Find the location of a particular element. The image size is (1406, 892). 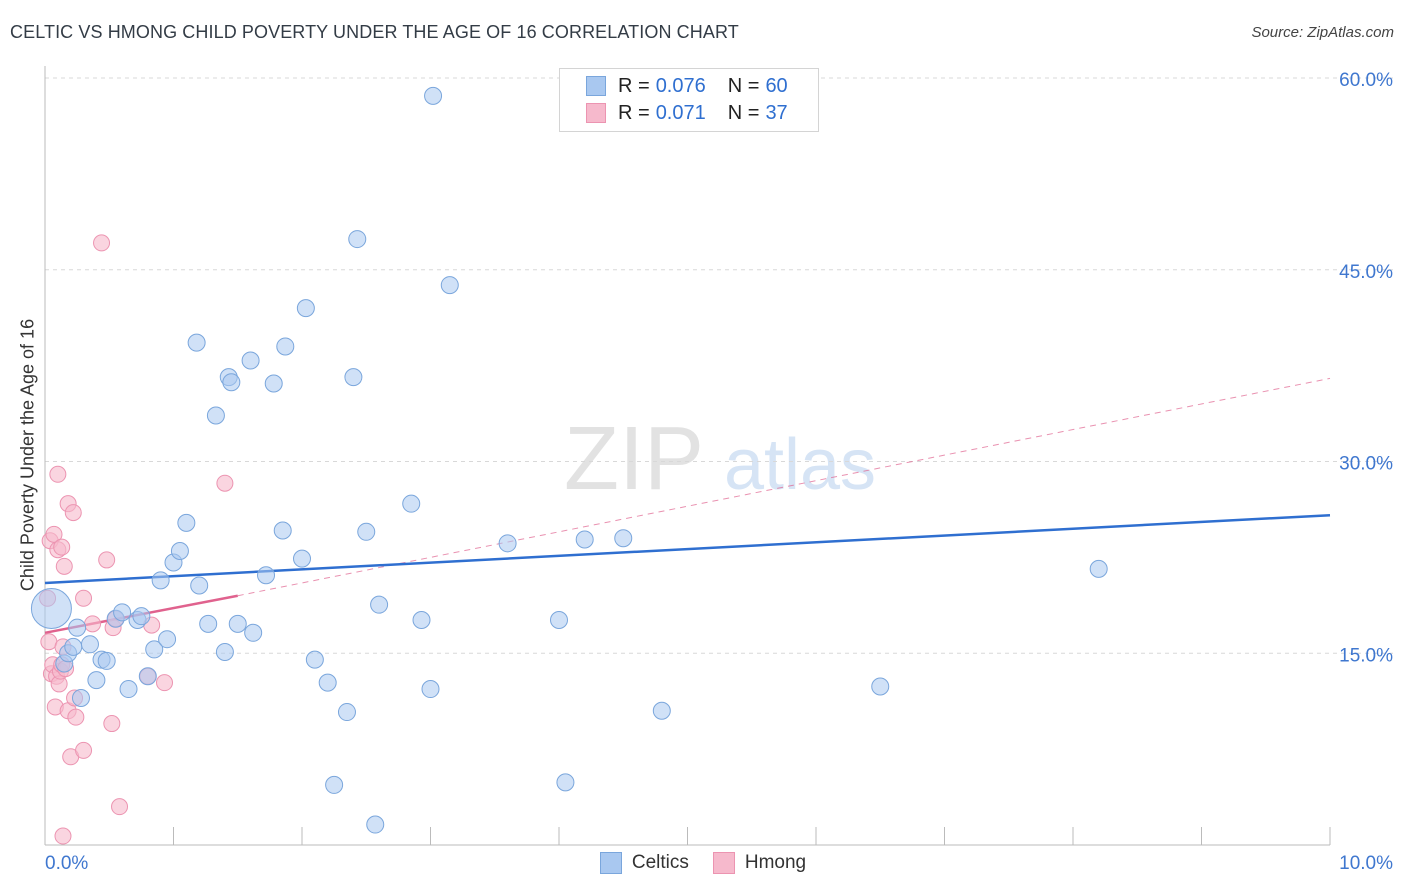

legend-row-hmong: R = 0.071 N = 37 is located at coordinates (687, 113).